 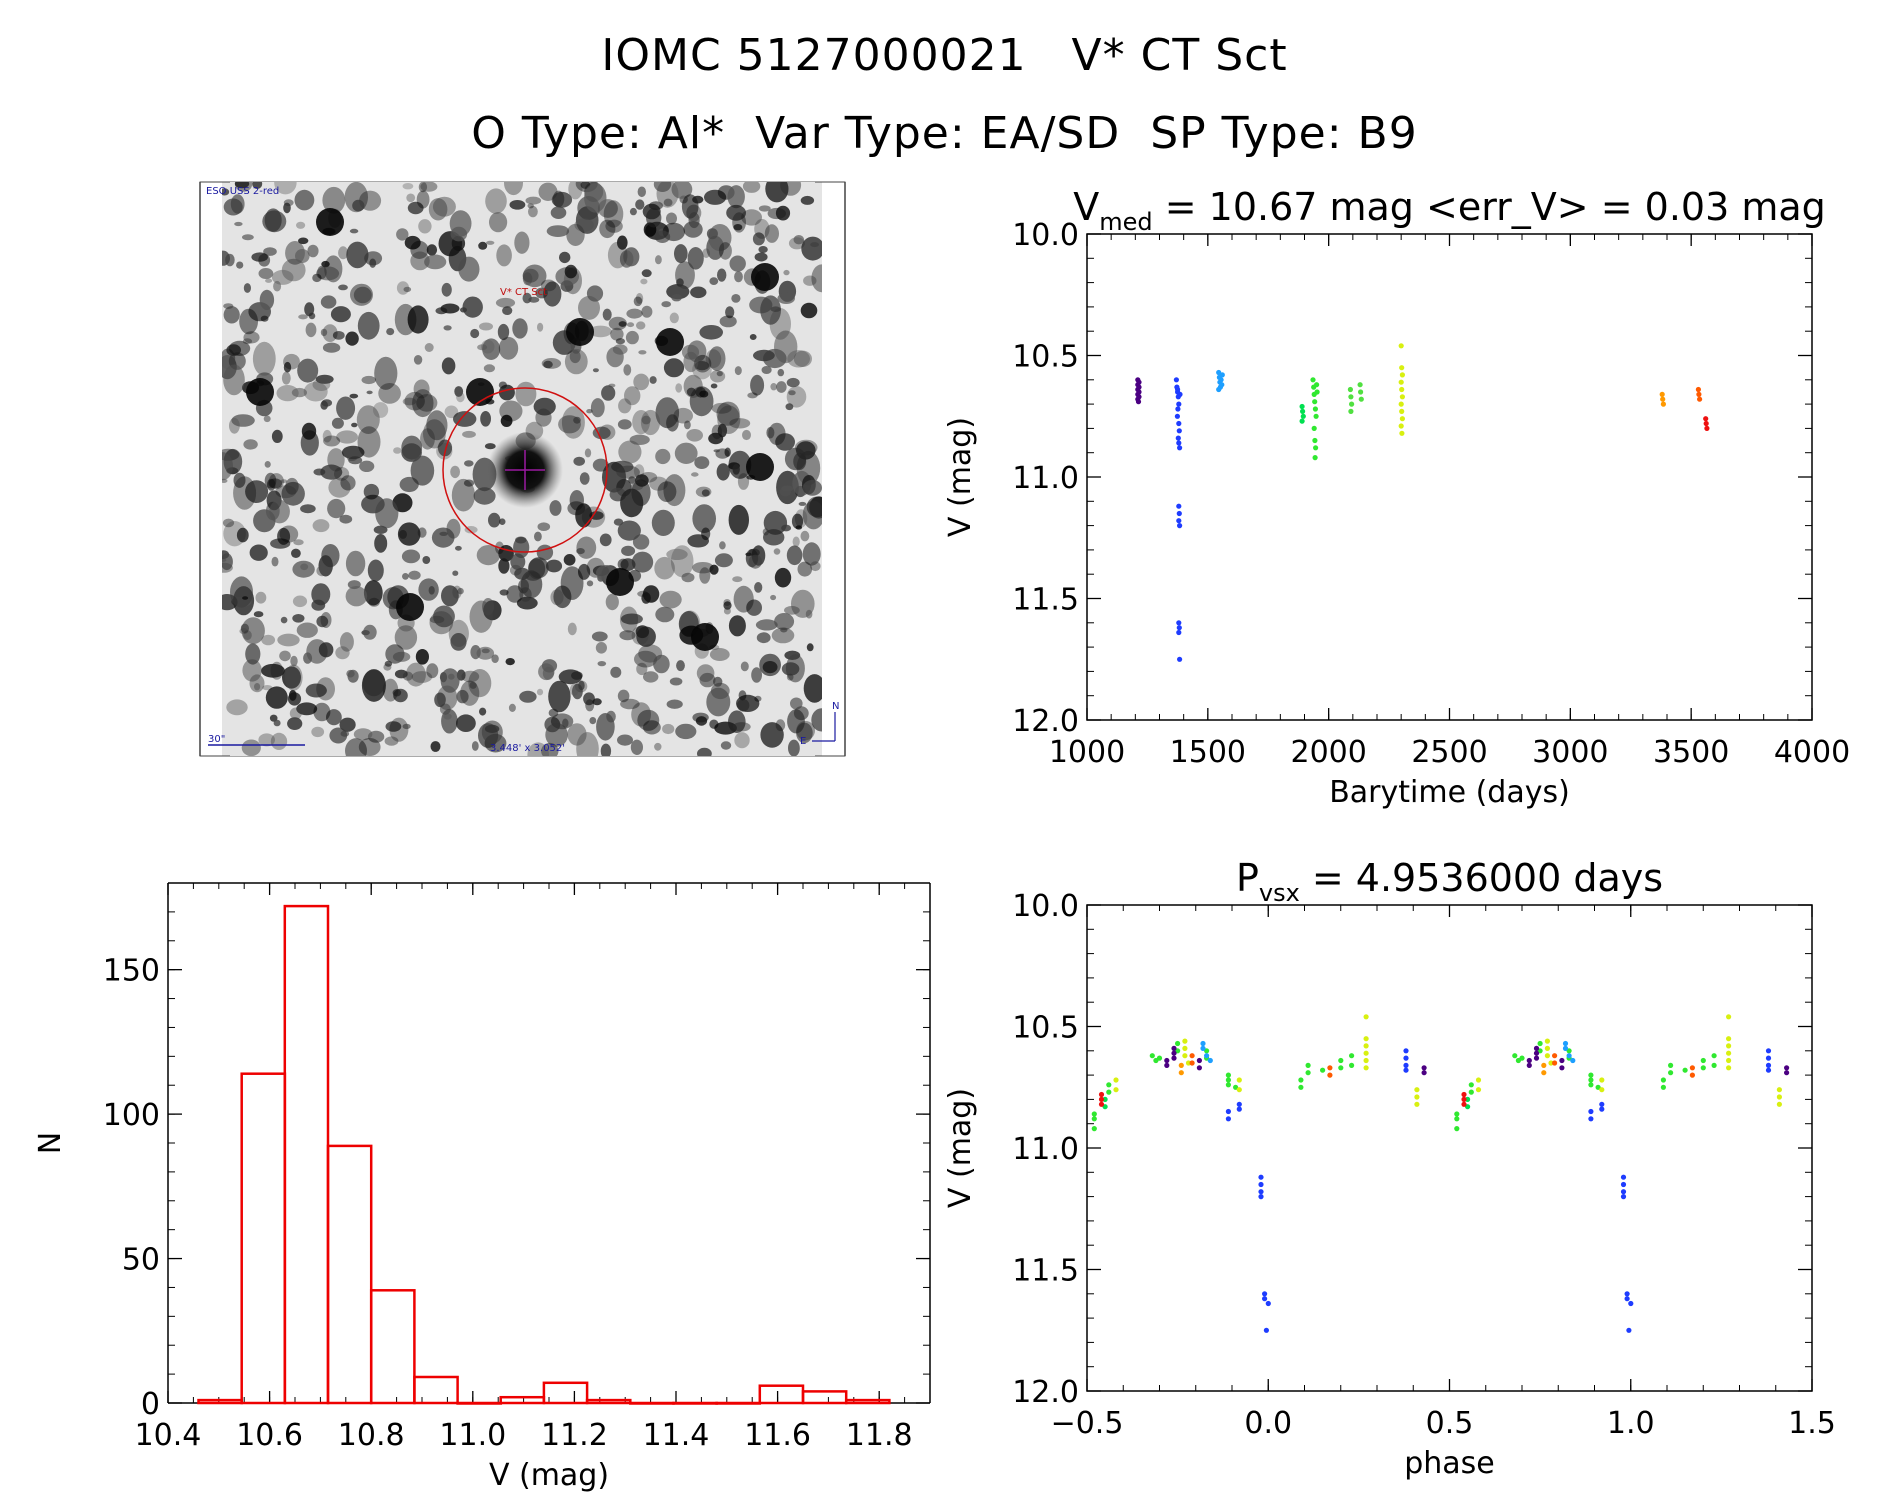 What do you see at coordinates (670, 342) in the screenshot?
I see `field-star` at bounding box center [670, 342].